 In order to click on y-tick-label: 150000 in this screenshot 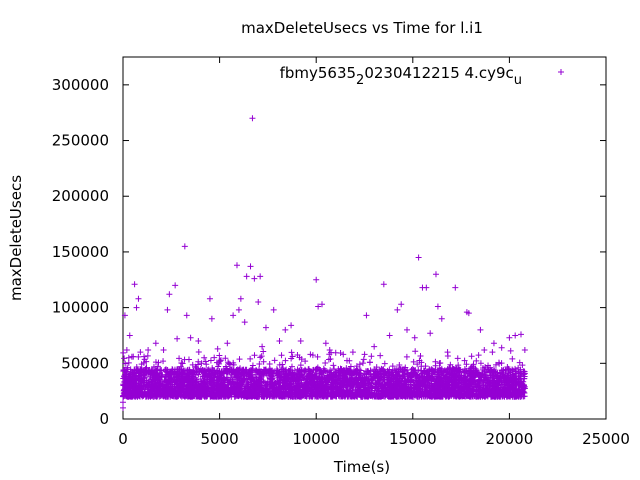, I will do `click(80, 252)`.